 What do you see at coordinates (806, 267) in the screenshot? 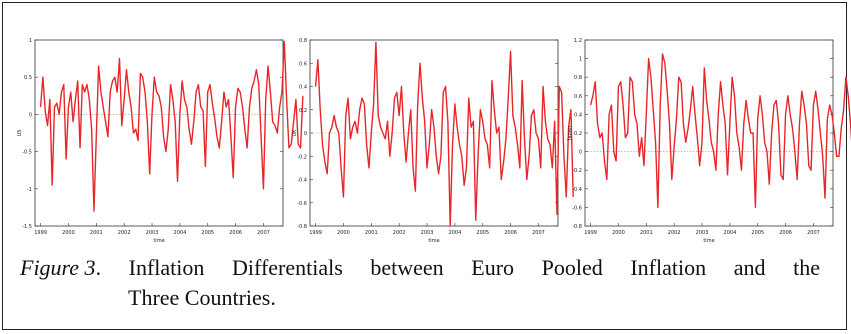
I see `caption-word: the` at bounding box center [806, 267].